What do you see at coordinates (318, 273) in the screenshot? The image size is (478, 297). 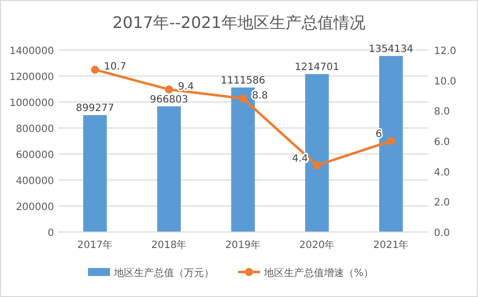 I see `legend-label: 地区生产总值增速（%）` at bounding box center [318, 273].